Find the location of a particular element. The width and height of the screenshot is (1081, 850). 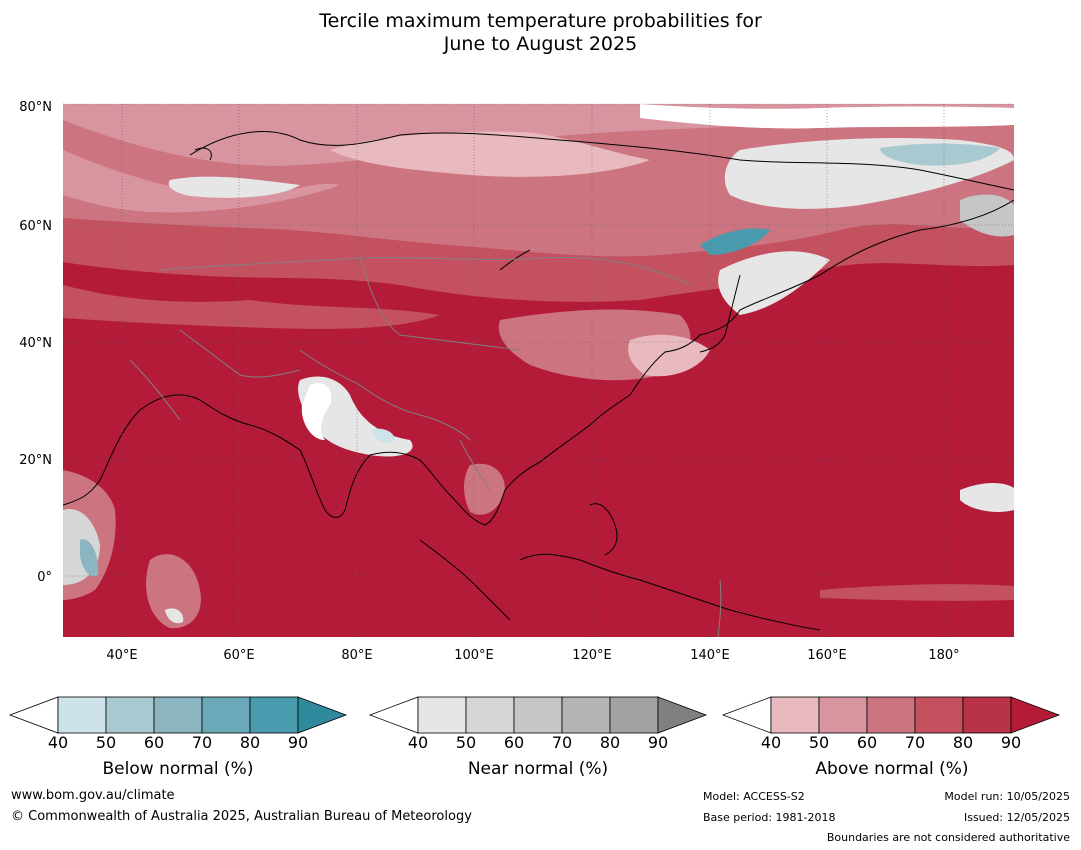

shade-below-chukotka is located at coordinates (940, 154).